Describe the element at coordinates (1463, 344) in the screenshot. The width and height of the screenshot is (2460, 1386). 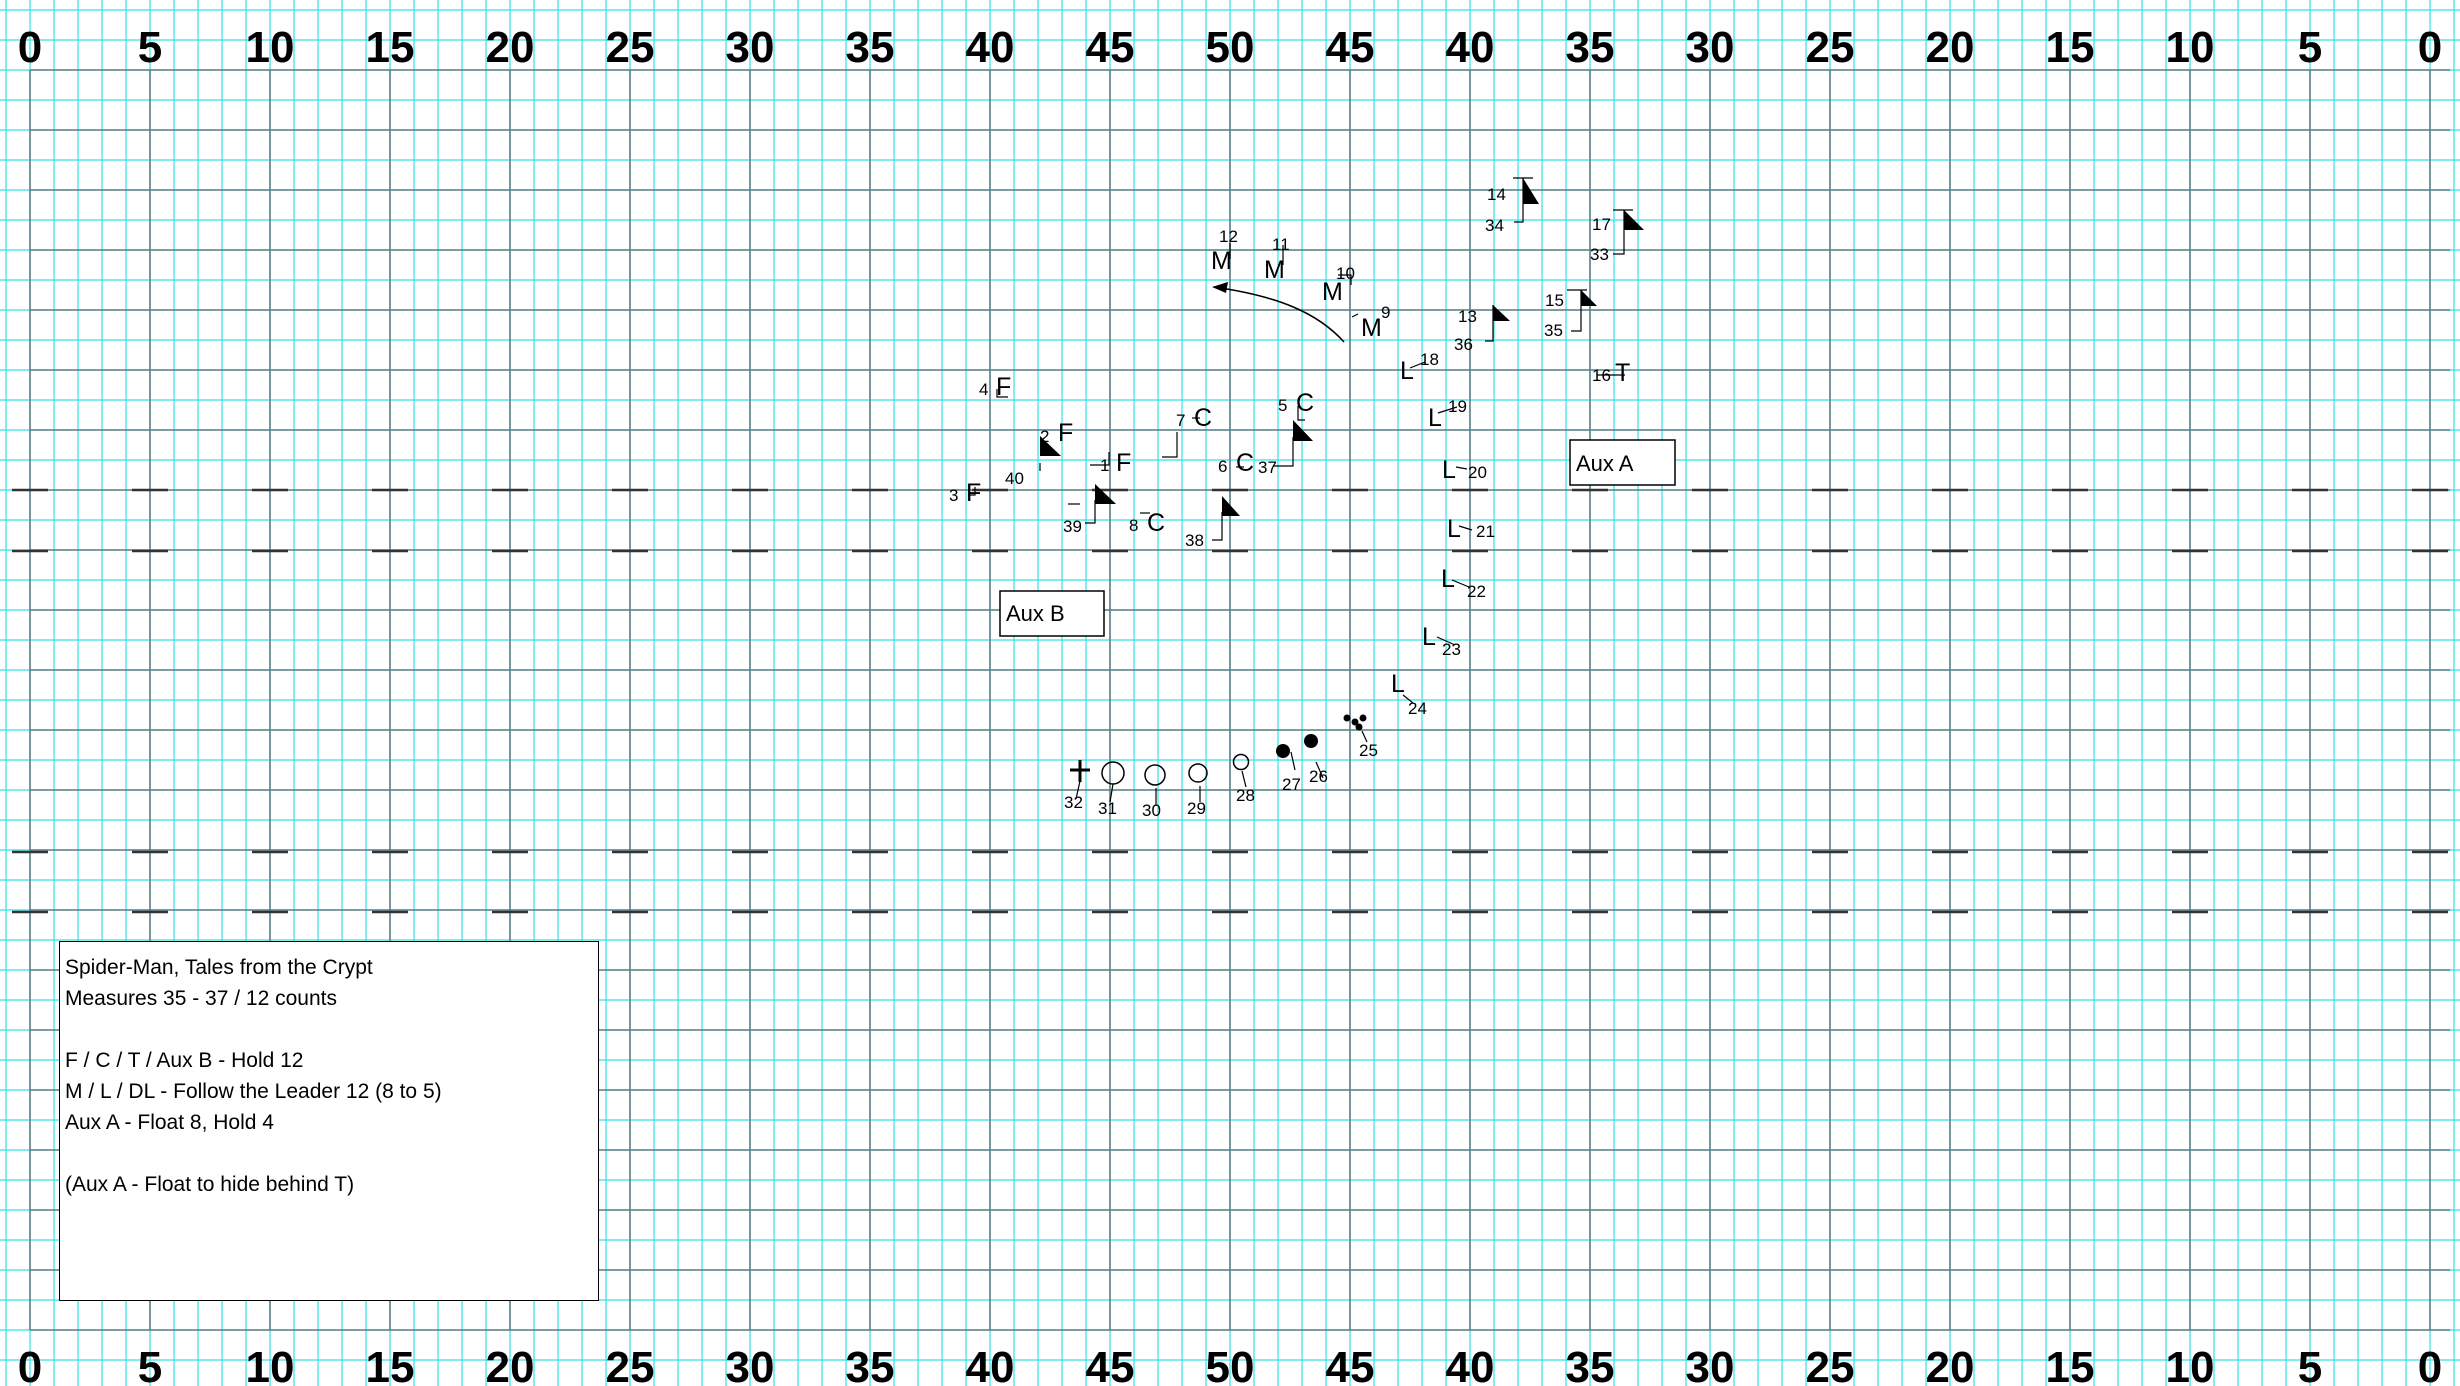
I see `performer-number: 36` at that location.